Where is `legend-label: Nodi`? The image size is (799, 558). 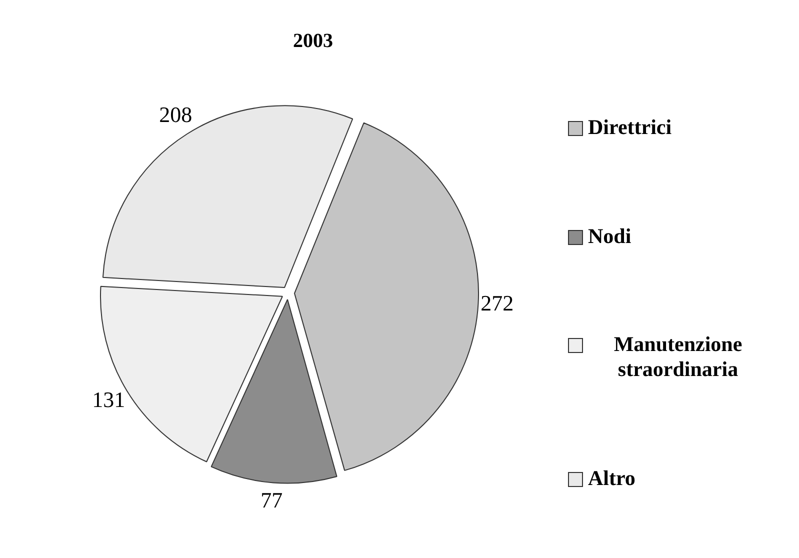
legend-label: Nodi is located at coordinates (610, 236).